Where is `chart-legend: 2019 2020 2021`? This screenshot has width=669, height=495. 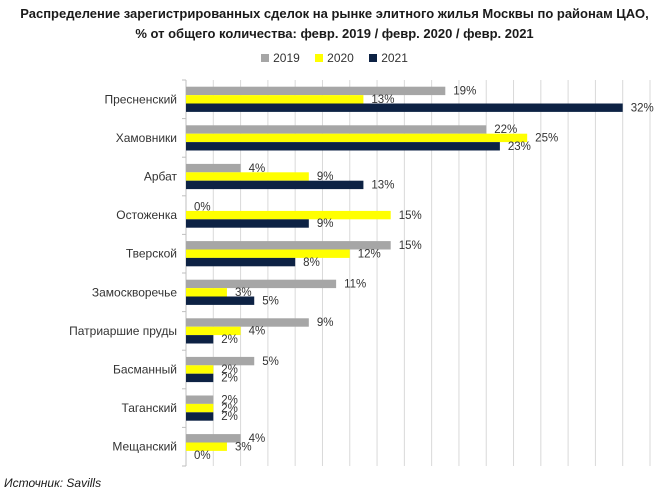
chart-legend: 2019 2020 2021 is located at coordinates (334, 58).